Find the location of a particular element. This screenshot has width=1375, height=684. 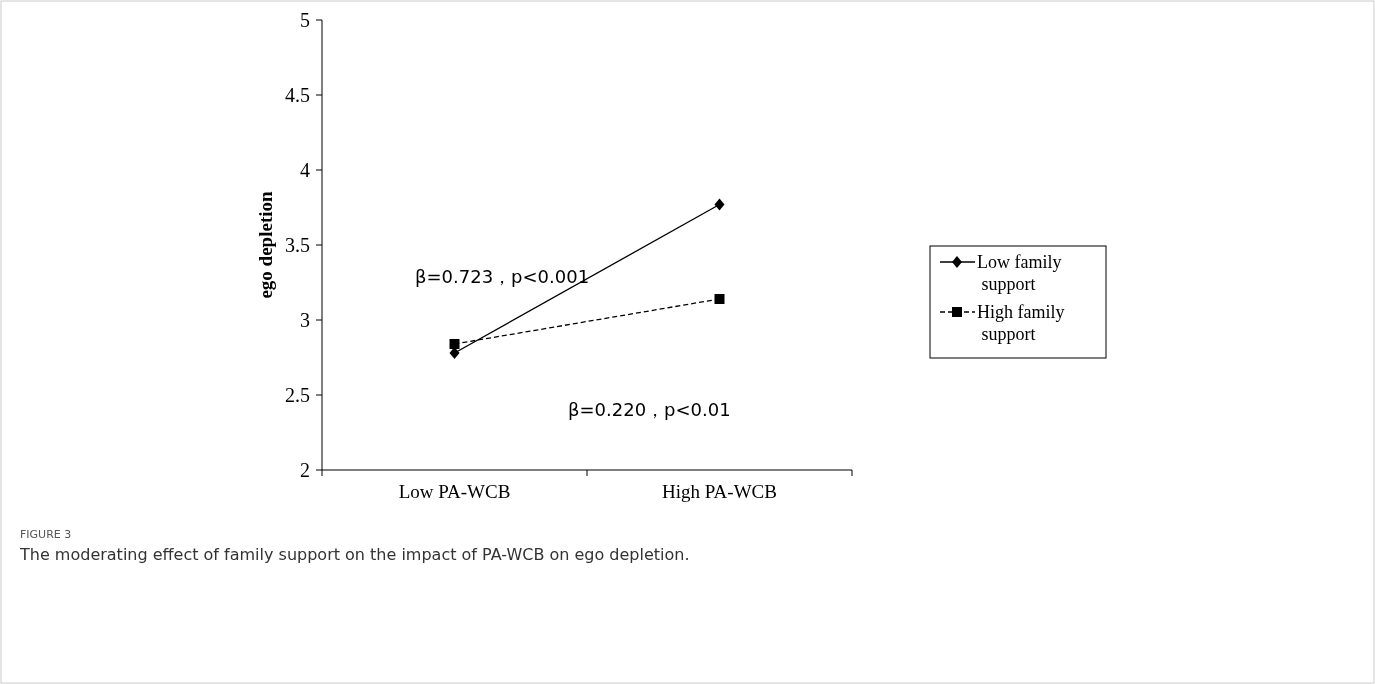

x-tick-label: High PA-WCB is located at coordinates (719, 491).